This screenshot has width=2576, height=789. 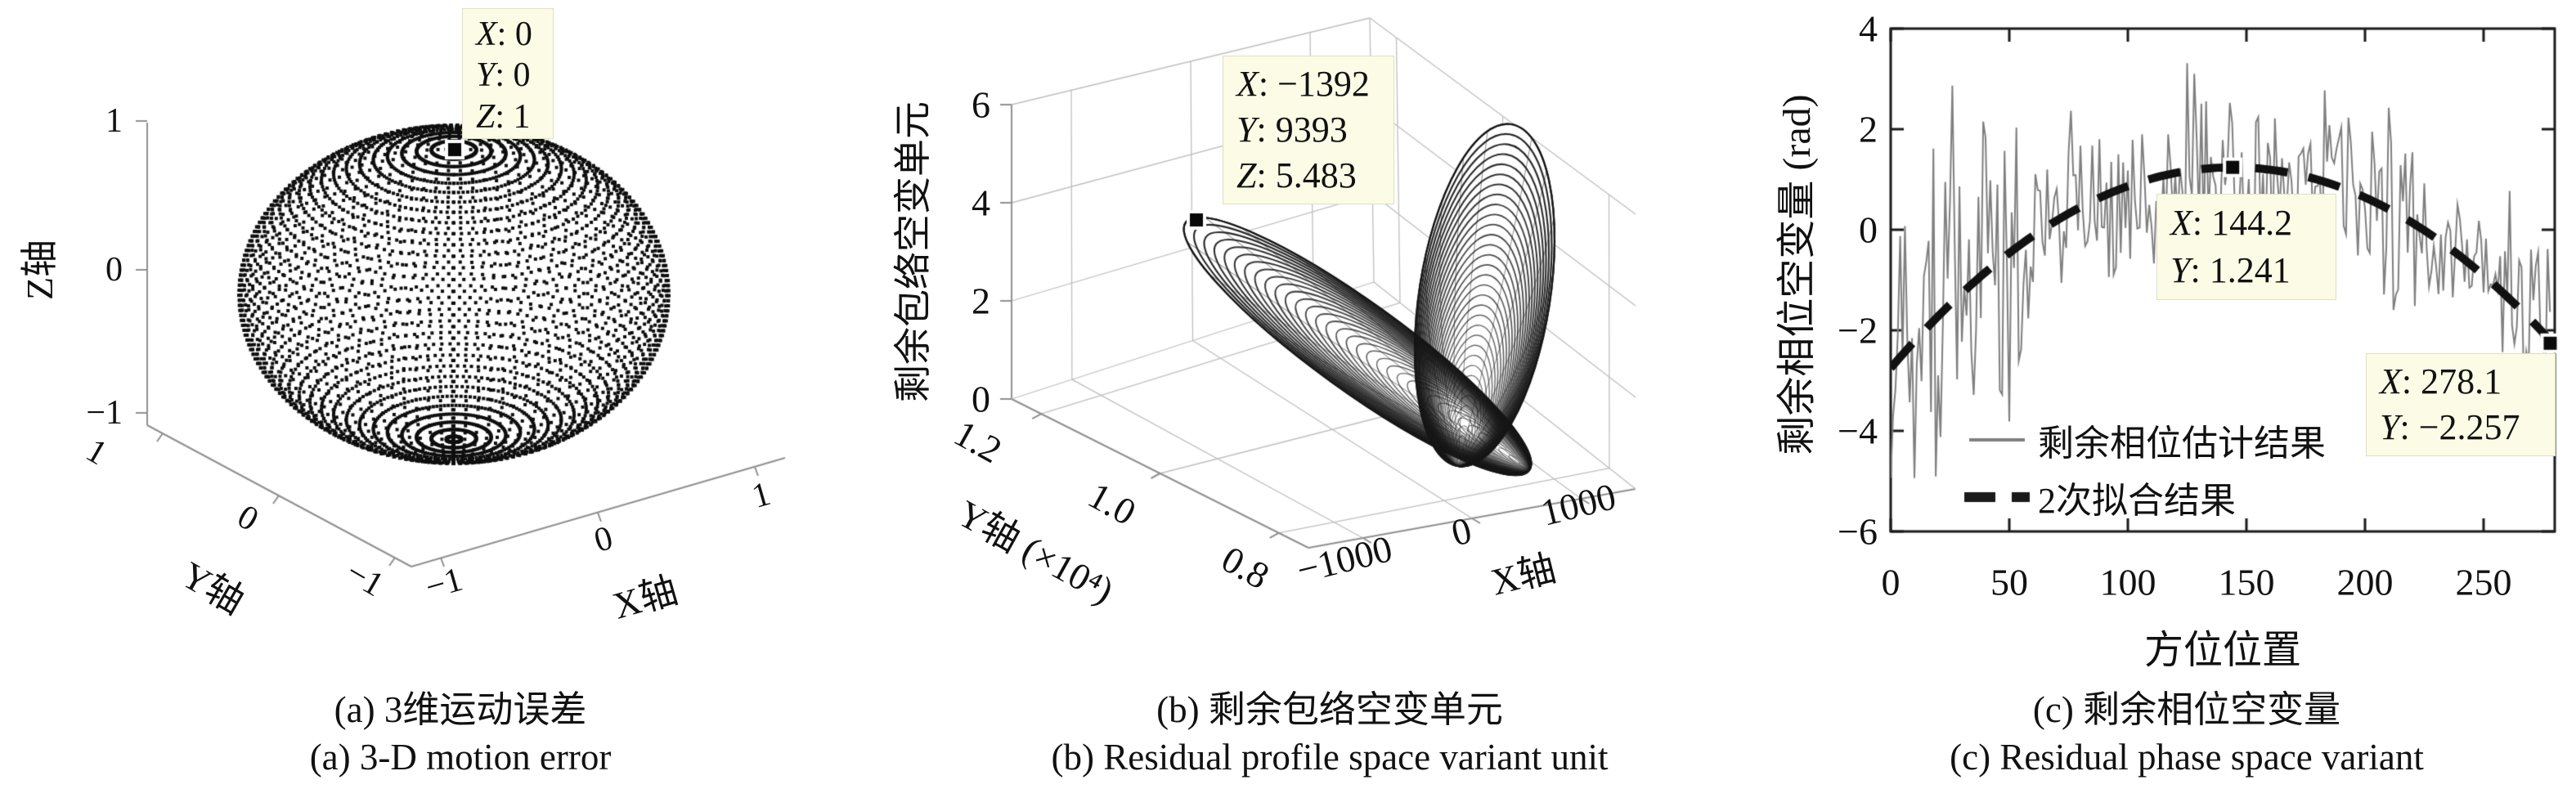 I want to click on datatip-c1-line-x: X: 144.2, so click(x=2231, y=222).